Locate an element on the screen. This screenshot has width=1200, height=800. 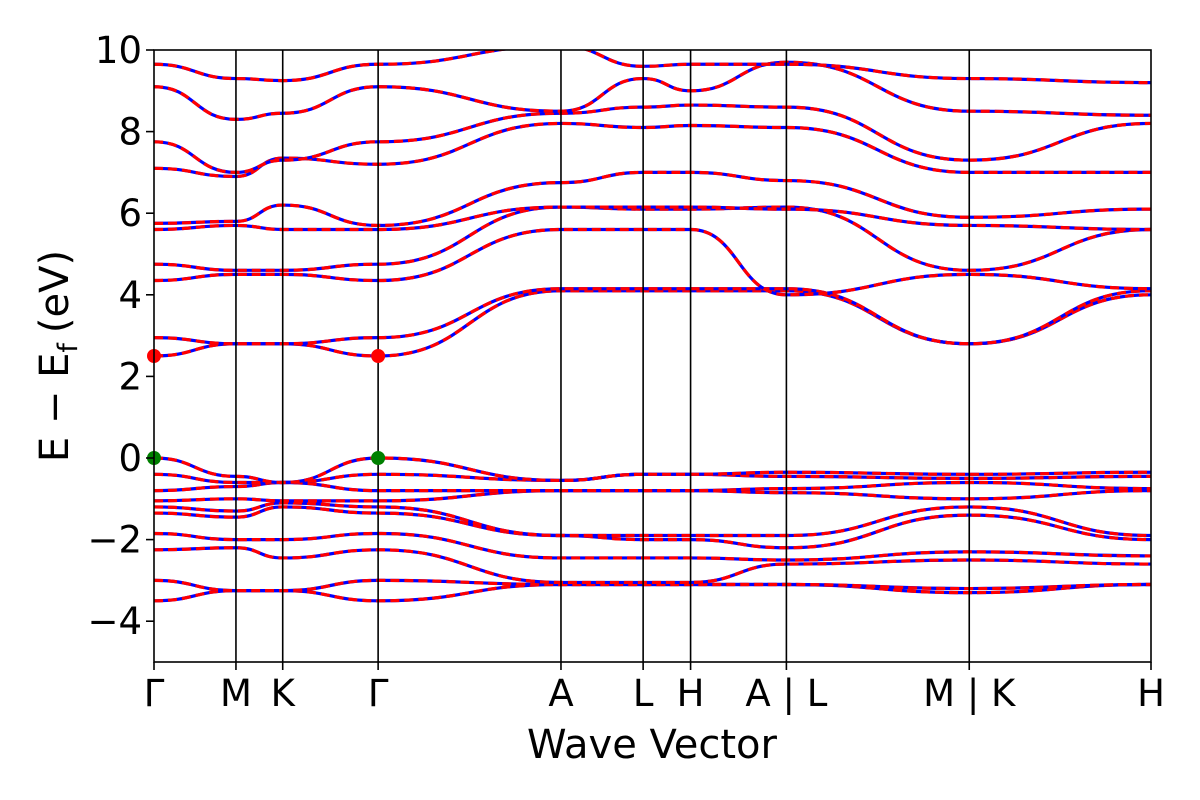
y-tick-label: 4 is located at coordinates (130, 295).